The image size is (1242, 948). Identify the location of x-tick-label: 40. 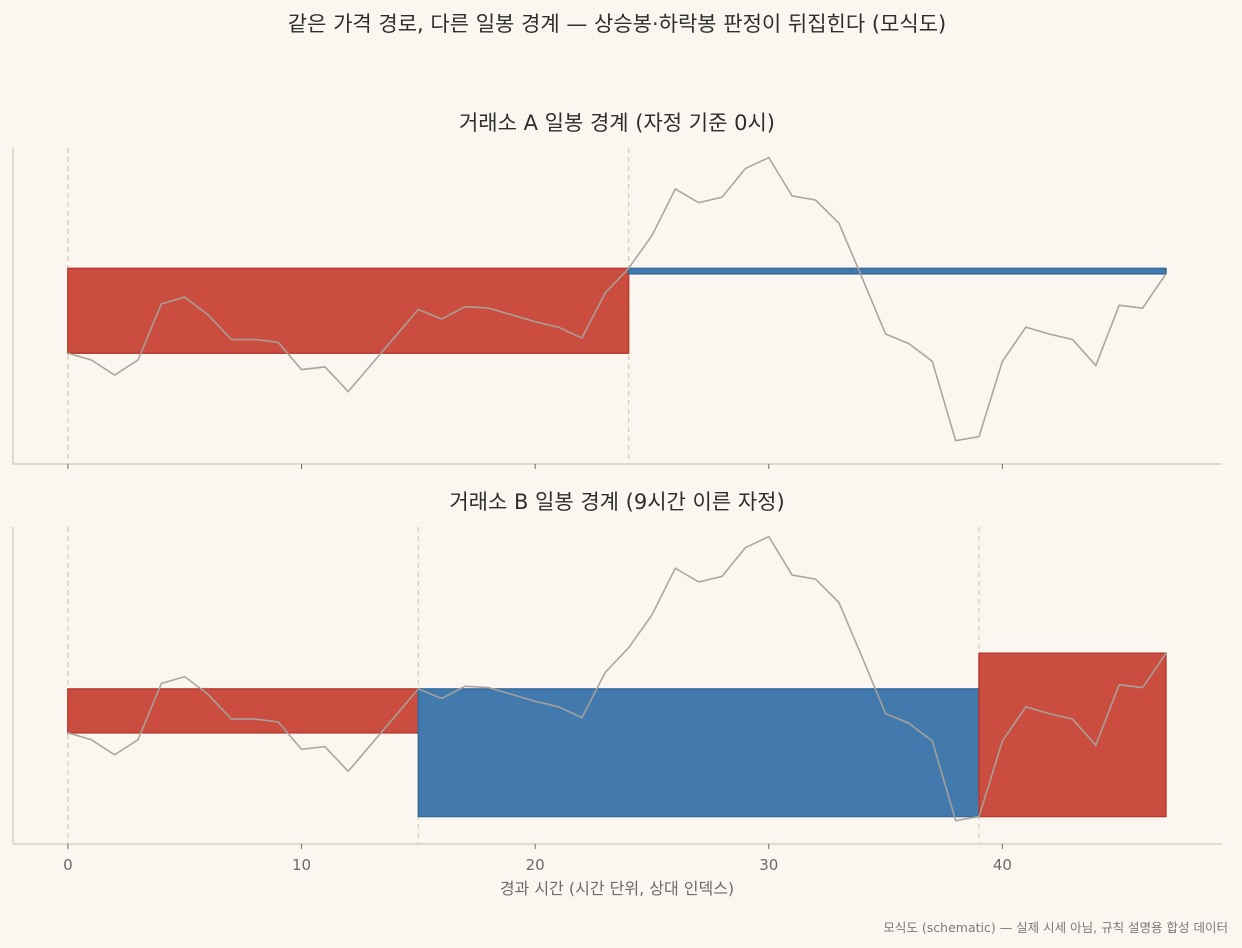
(1002, 865).